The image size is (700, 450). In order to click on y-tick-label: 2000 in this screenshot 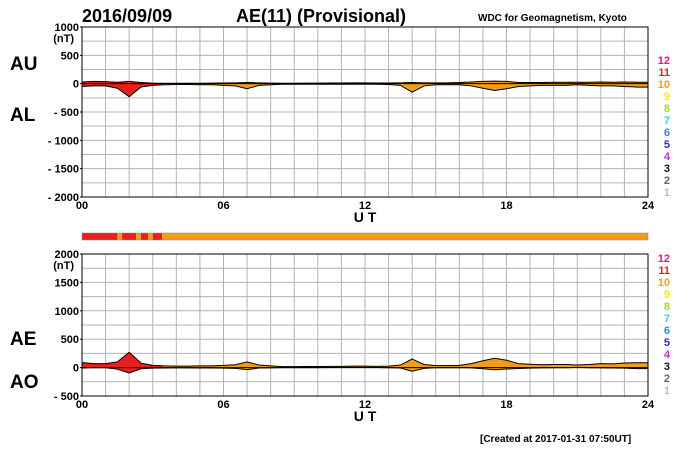, I will do `click(67, 255)`.